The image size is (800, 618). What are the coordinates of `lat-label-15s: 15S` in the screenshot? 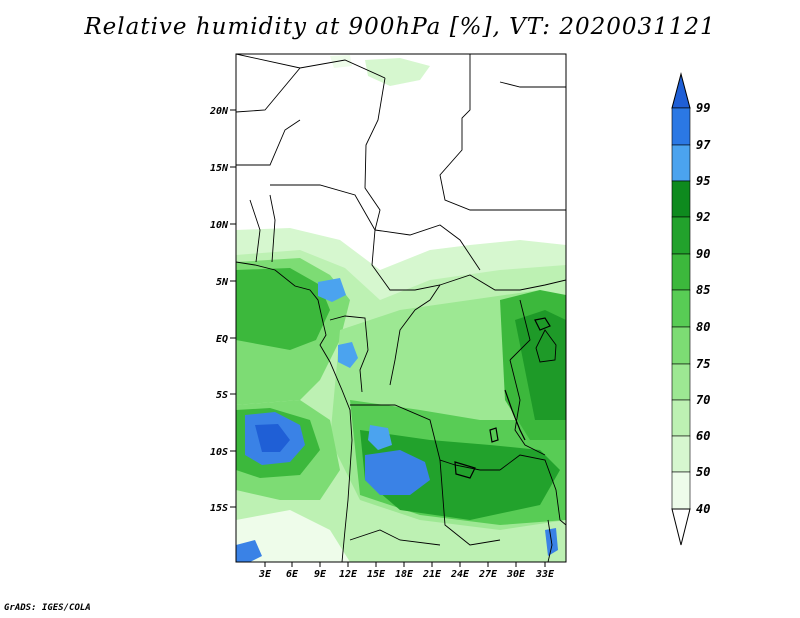 It's located at (219, 508).